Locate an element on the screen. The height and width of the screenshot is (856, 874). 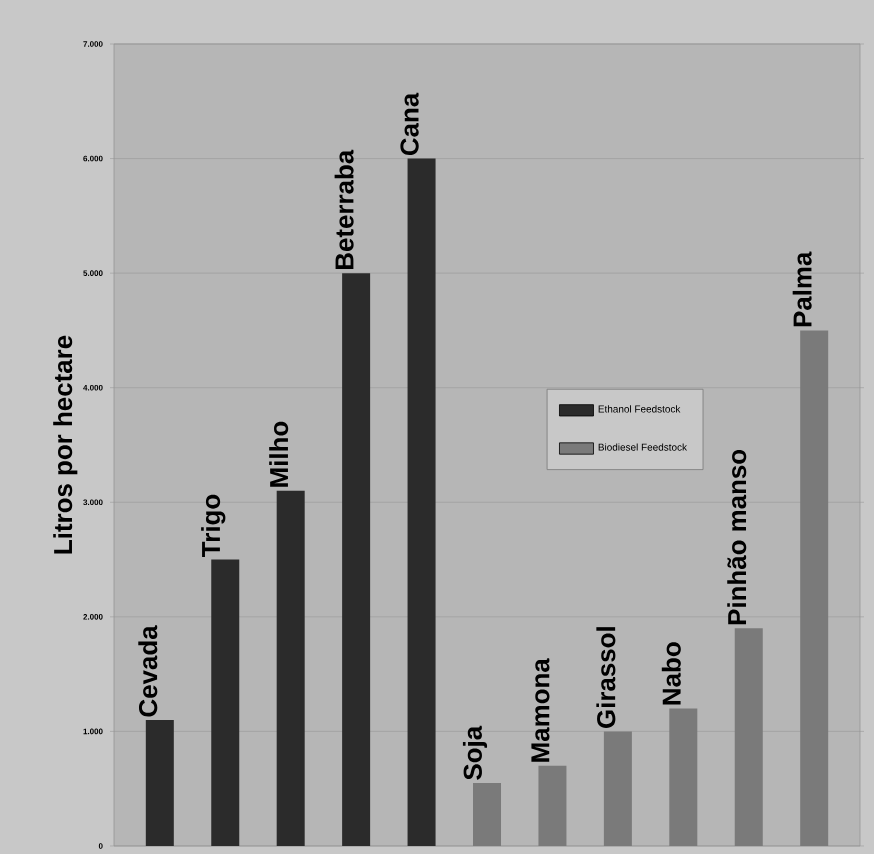
x-tick-label: Soja is located at coordinates (475, 753).